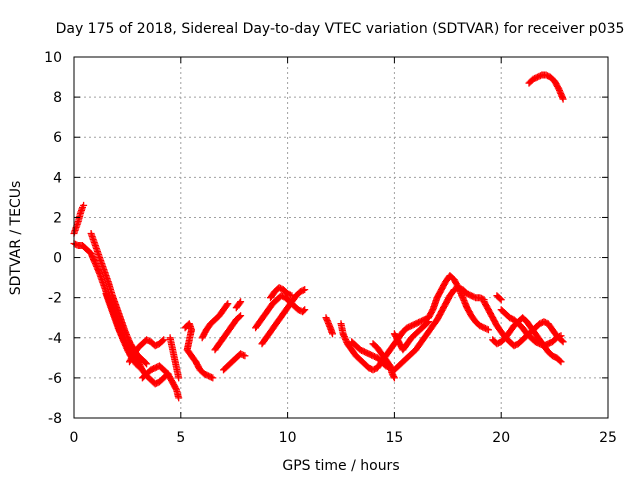  I want to click on y-axis-label: SDTVAR / TECUs, so click(16, 238).